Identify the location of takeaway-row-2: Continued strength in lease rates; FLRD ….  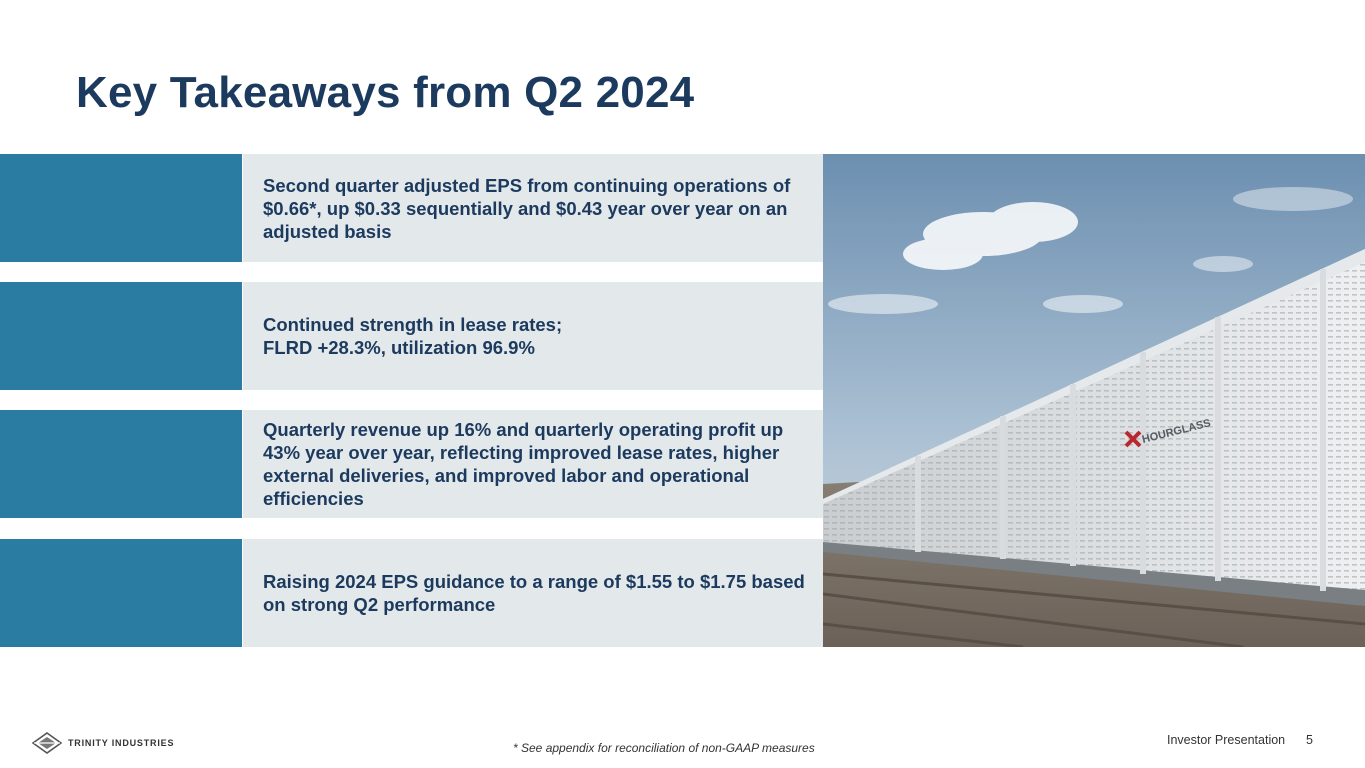
(411, 336).